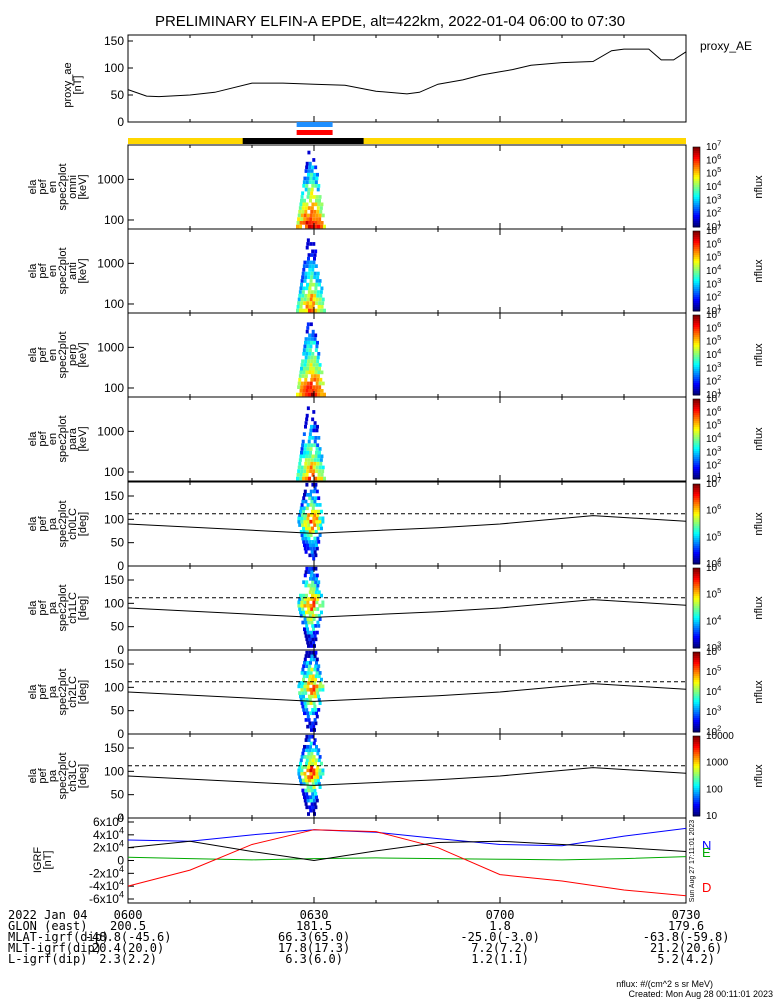 The image size is (775, 1000). What do you see at coordinates (108, 833) in the screenshot?
I see `y-tick-label: 4x10⁴` at bounding box center [108, 833].